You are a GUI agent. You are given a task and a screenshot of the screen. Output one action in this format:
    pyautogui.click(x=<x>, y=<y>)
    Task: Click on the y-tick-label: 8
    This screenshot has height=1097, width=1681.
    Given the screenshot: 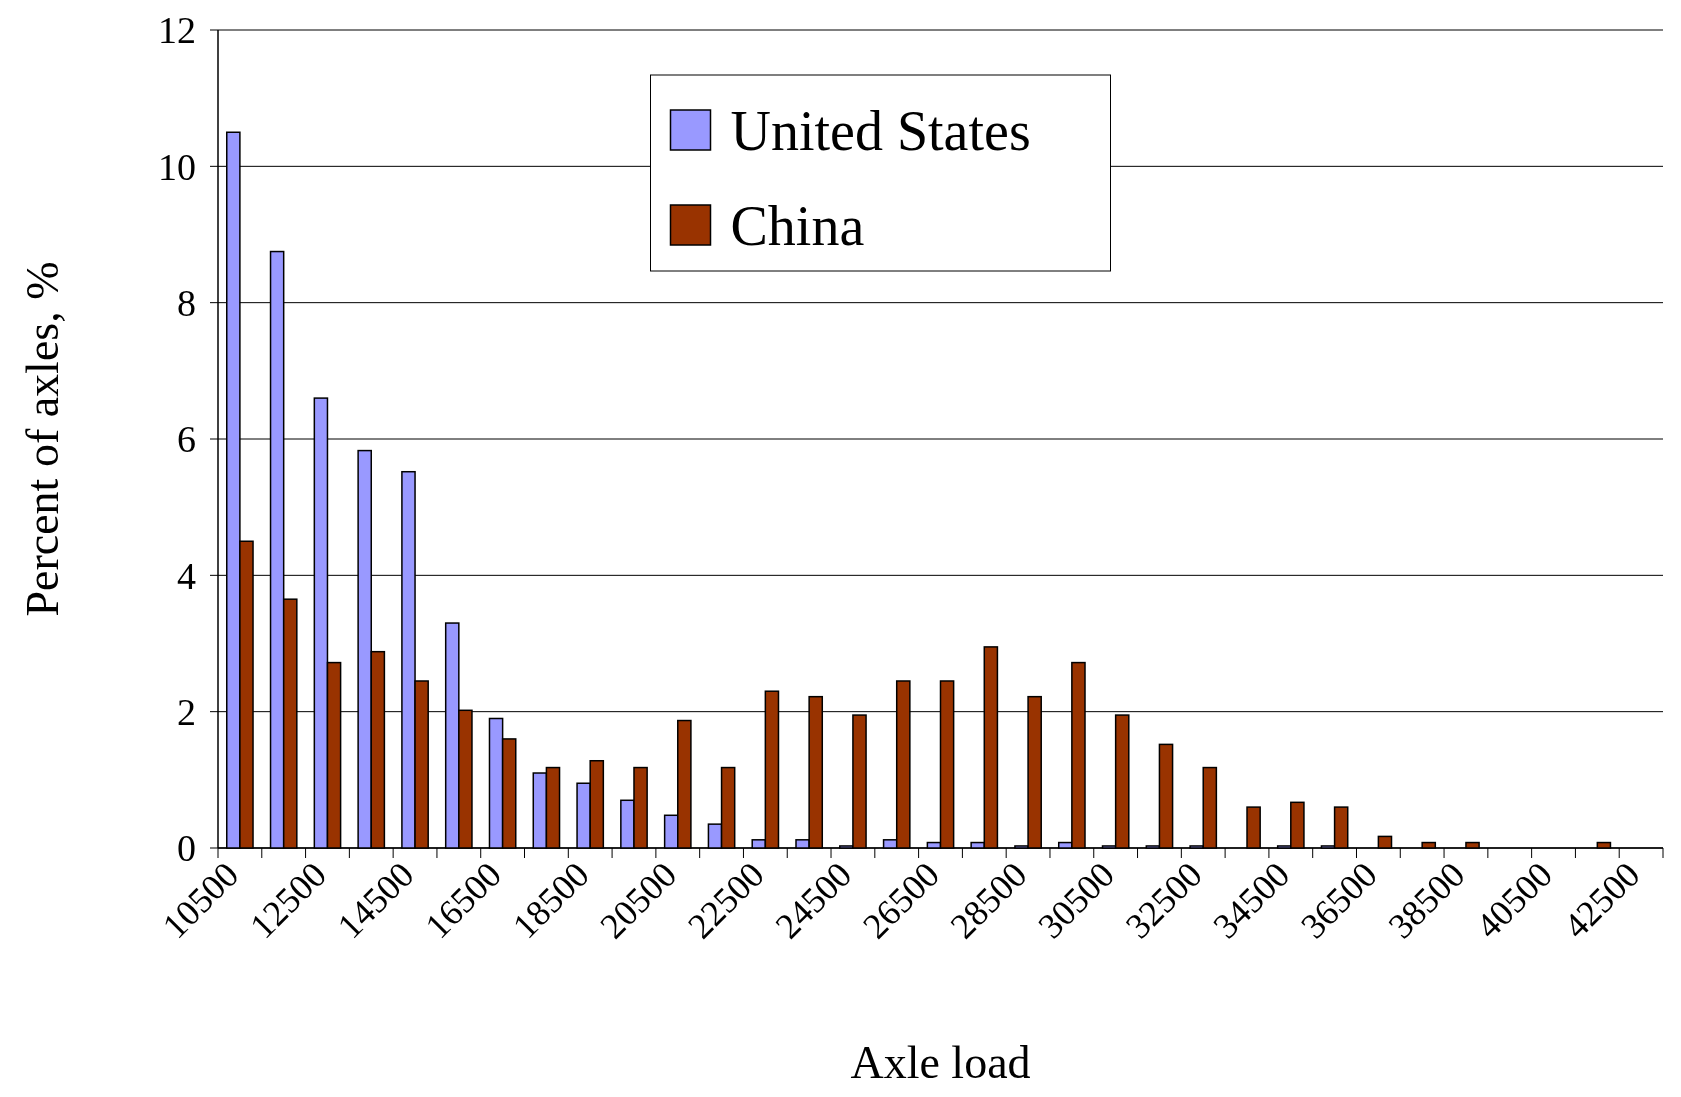 What is the action you would take?
    pyautogui.click(x=186, y=302)
    